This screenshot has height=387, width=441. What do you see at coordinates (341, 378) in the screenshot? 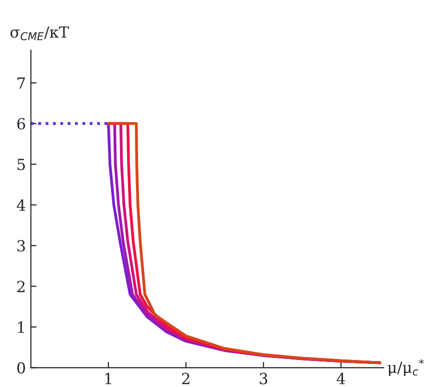
I see `x-tick-label: 4` at bounding box center [341, 378].